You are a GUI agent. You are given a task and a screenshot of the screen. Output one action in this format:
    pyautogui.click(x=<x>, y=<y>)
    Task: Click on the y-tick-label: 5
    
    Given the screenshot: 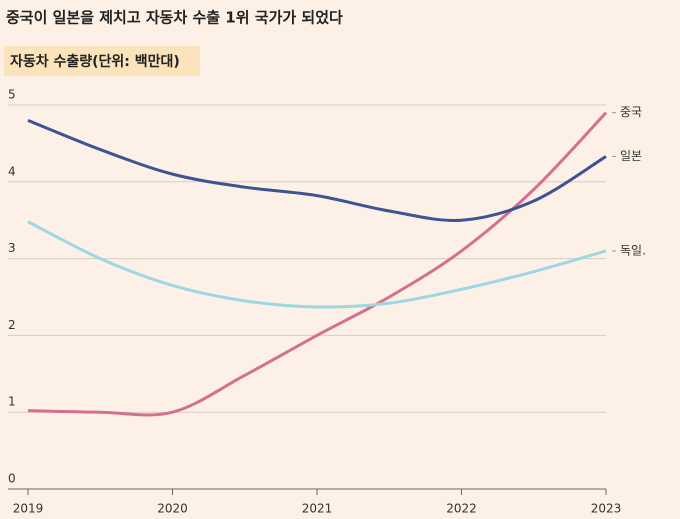 What is the action you would take?
    pyautogui.click(x=12, y=95)
    